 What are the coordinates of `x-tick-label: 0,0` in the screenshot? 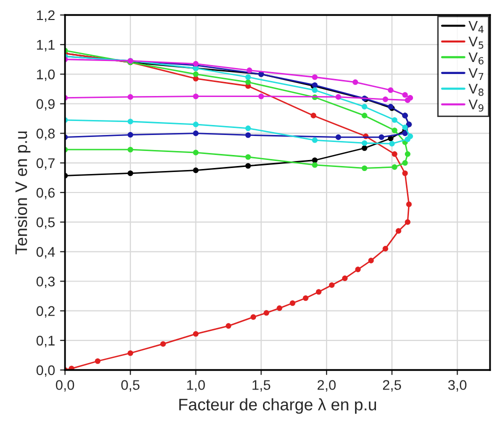 It's located at (65, 386).